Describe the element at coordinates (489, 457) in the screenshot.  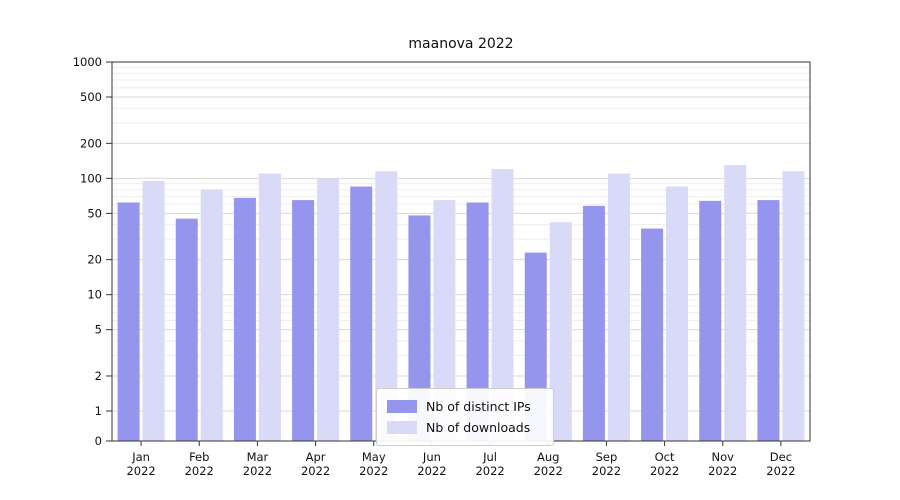
I see `x-tick-label-month: Jul` at that location.